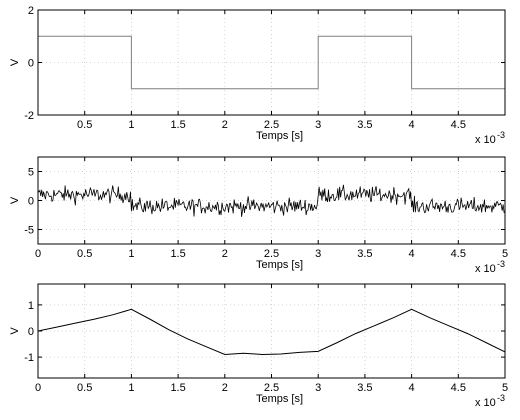 This screenshot has height=420, width=520. I want to click on y-tick-label: -2, so click(29, 116).